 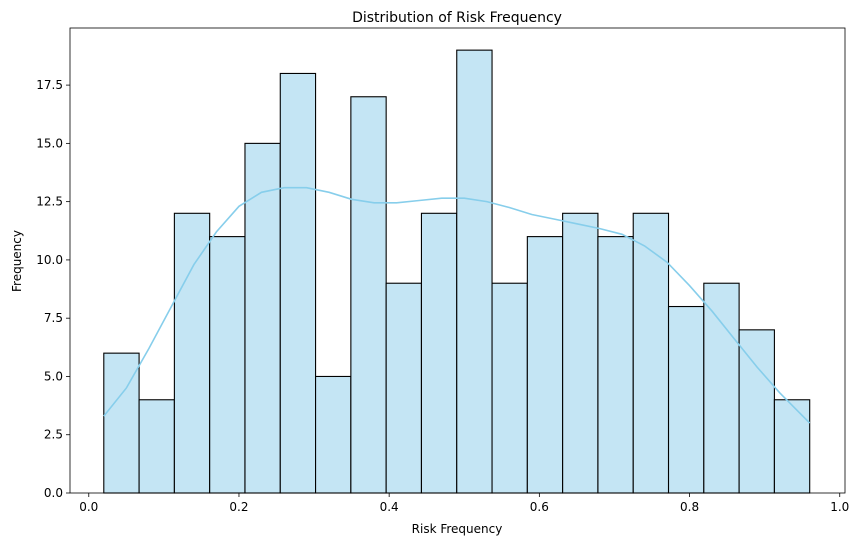 What do you see at coordinates (49, 85) in the screenshot?
I see `y-tick-label: 17.5` at bounding box center [49, 85].